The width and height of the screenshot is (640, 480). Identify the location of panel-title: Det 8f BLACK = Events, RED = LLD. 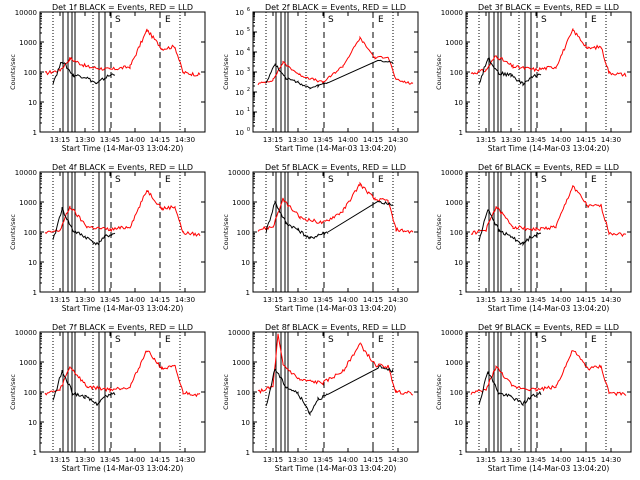
(335, 327).